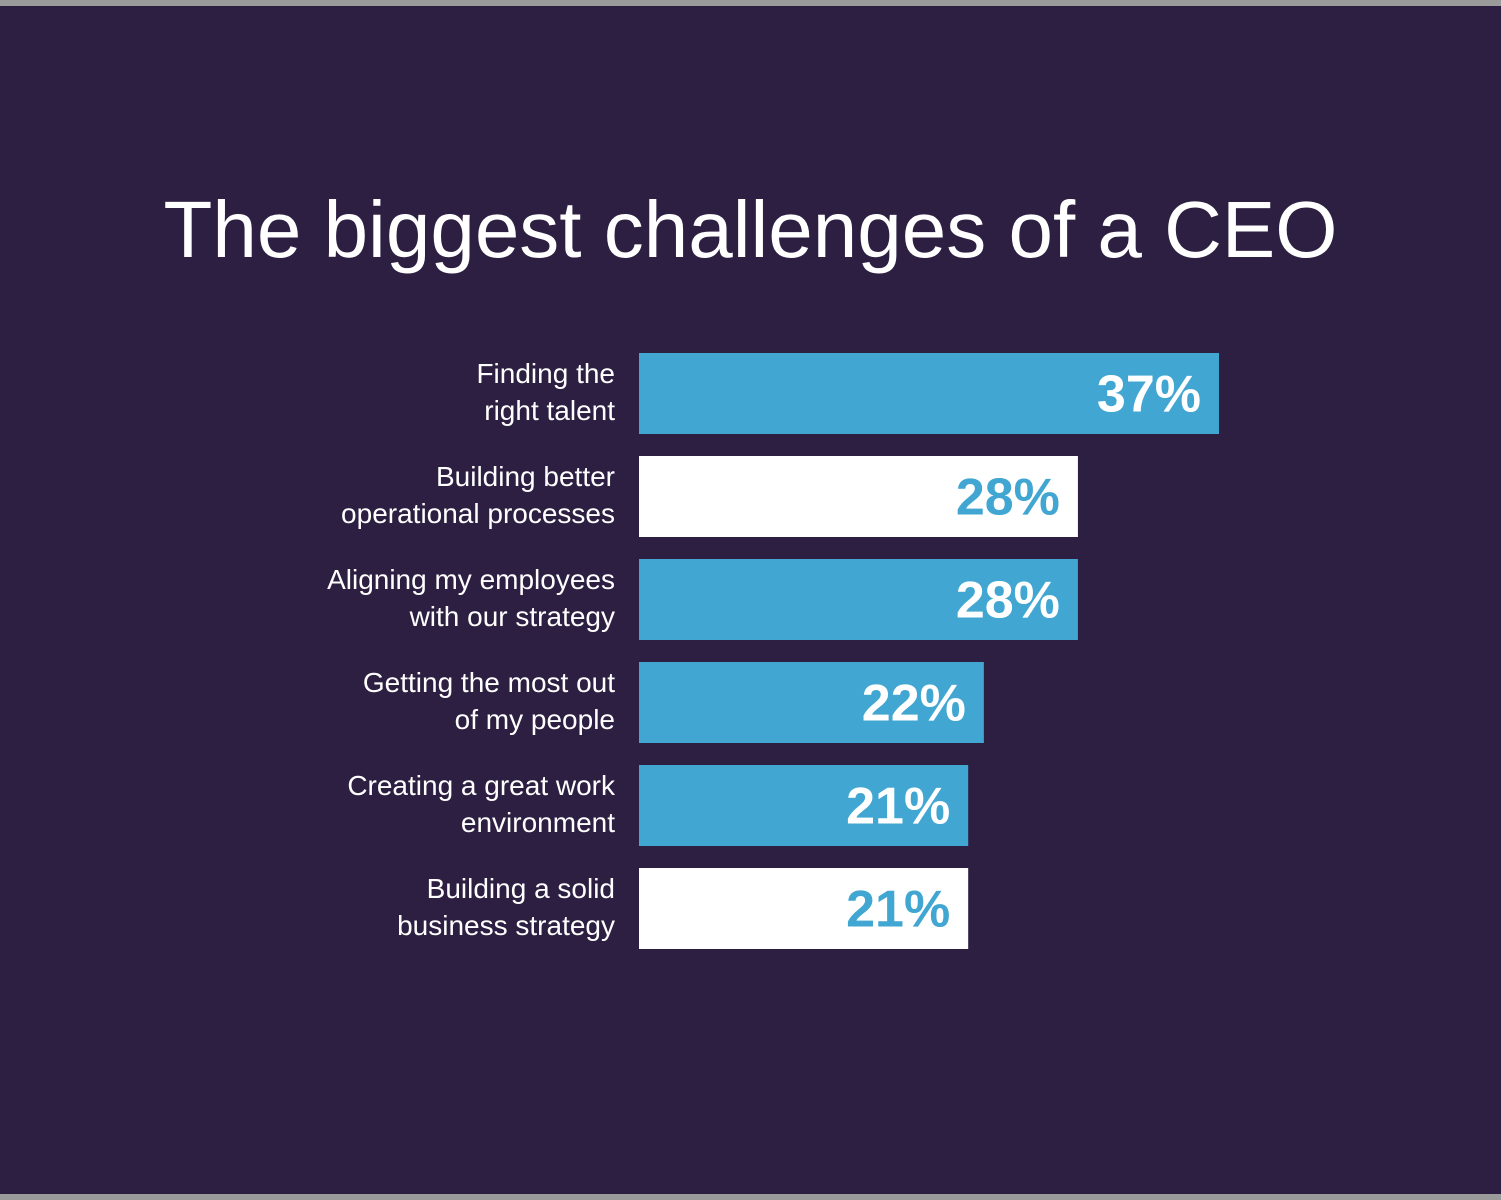  Describe the element at coordinates (471, 598) in the screenshot. I see `category-label-3: Aligning my employees with our strategy` at that location.